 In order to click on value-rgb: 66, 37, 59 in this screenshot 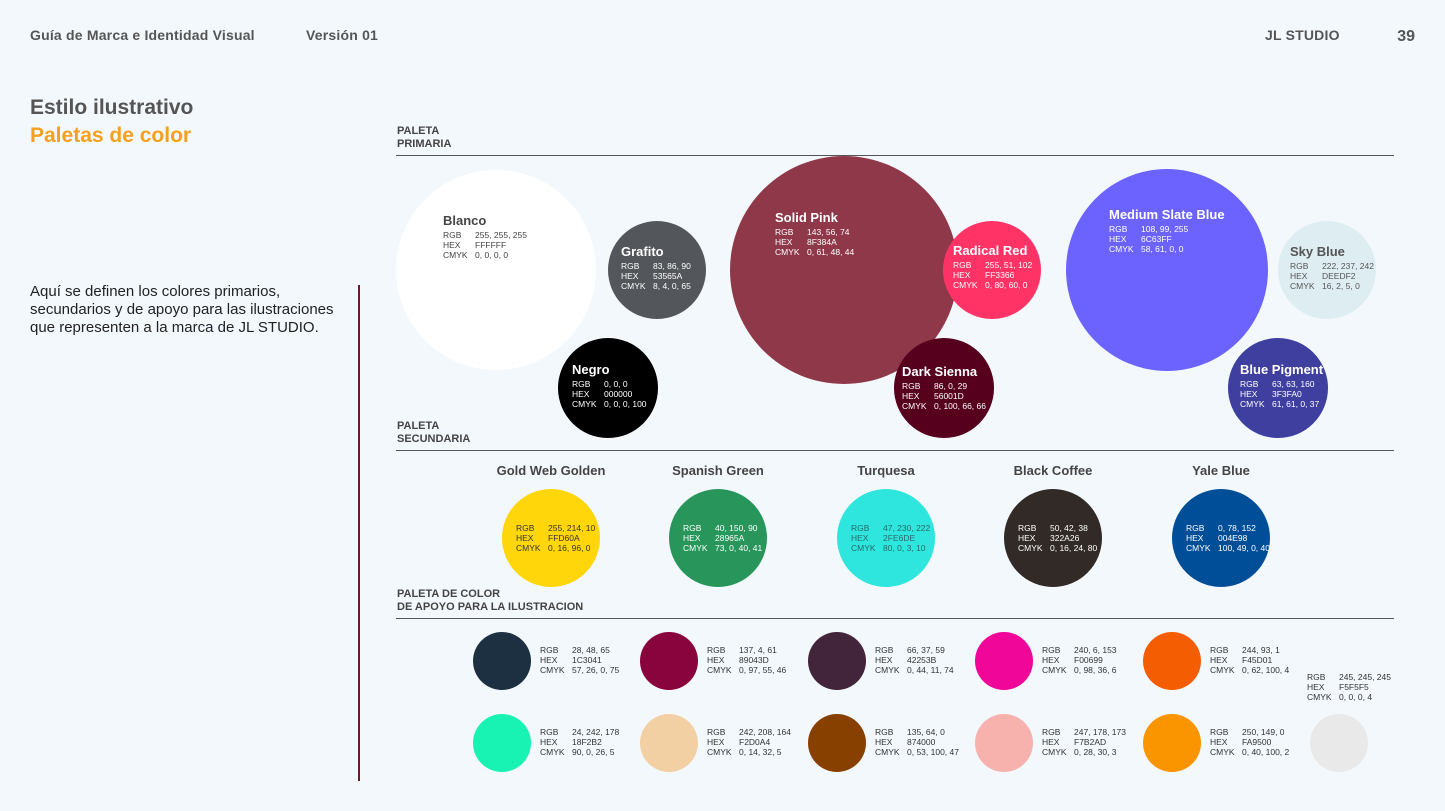, I will do `click(926, 650)`.